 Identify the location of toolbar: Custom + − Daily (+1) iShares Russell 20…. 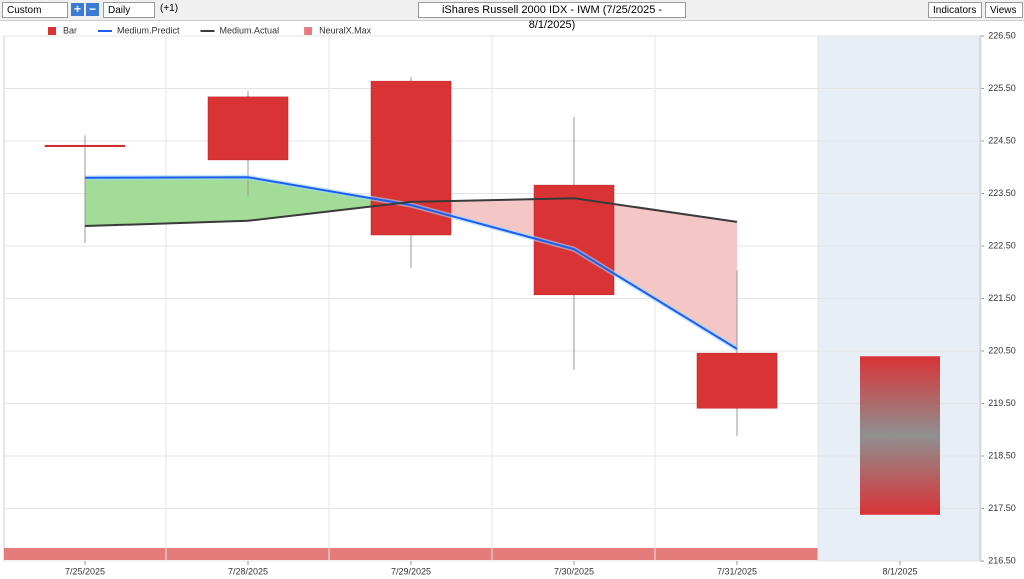
(512, 15).